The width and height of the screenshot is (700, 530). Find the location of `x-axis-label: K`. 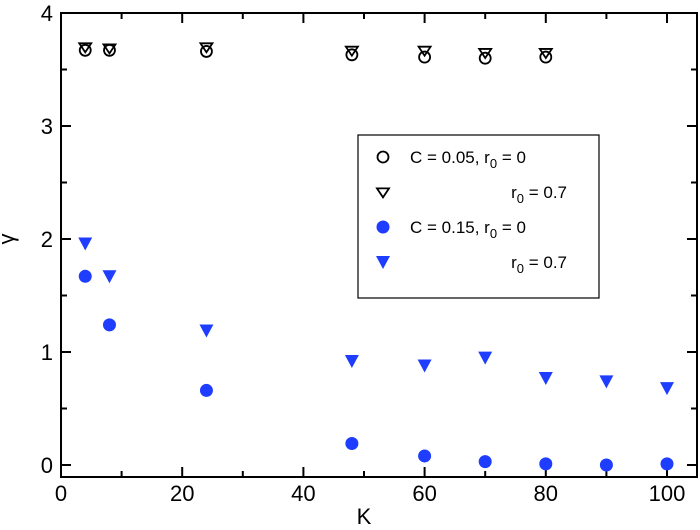

x-axis-label: K is located at coordinates (364, 516).